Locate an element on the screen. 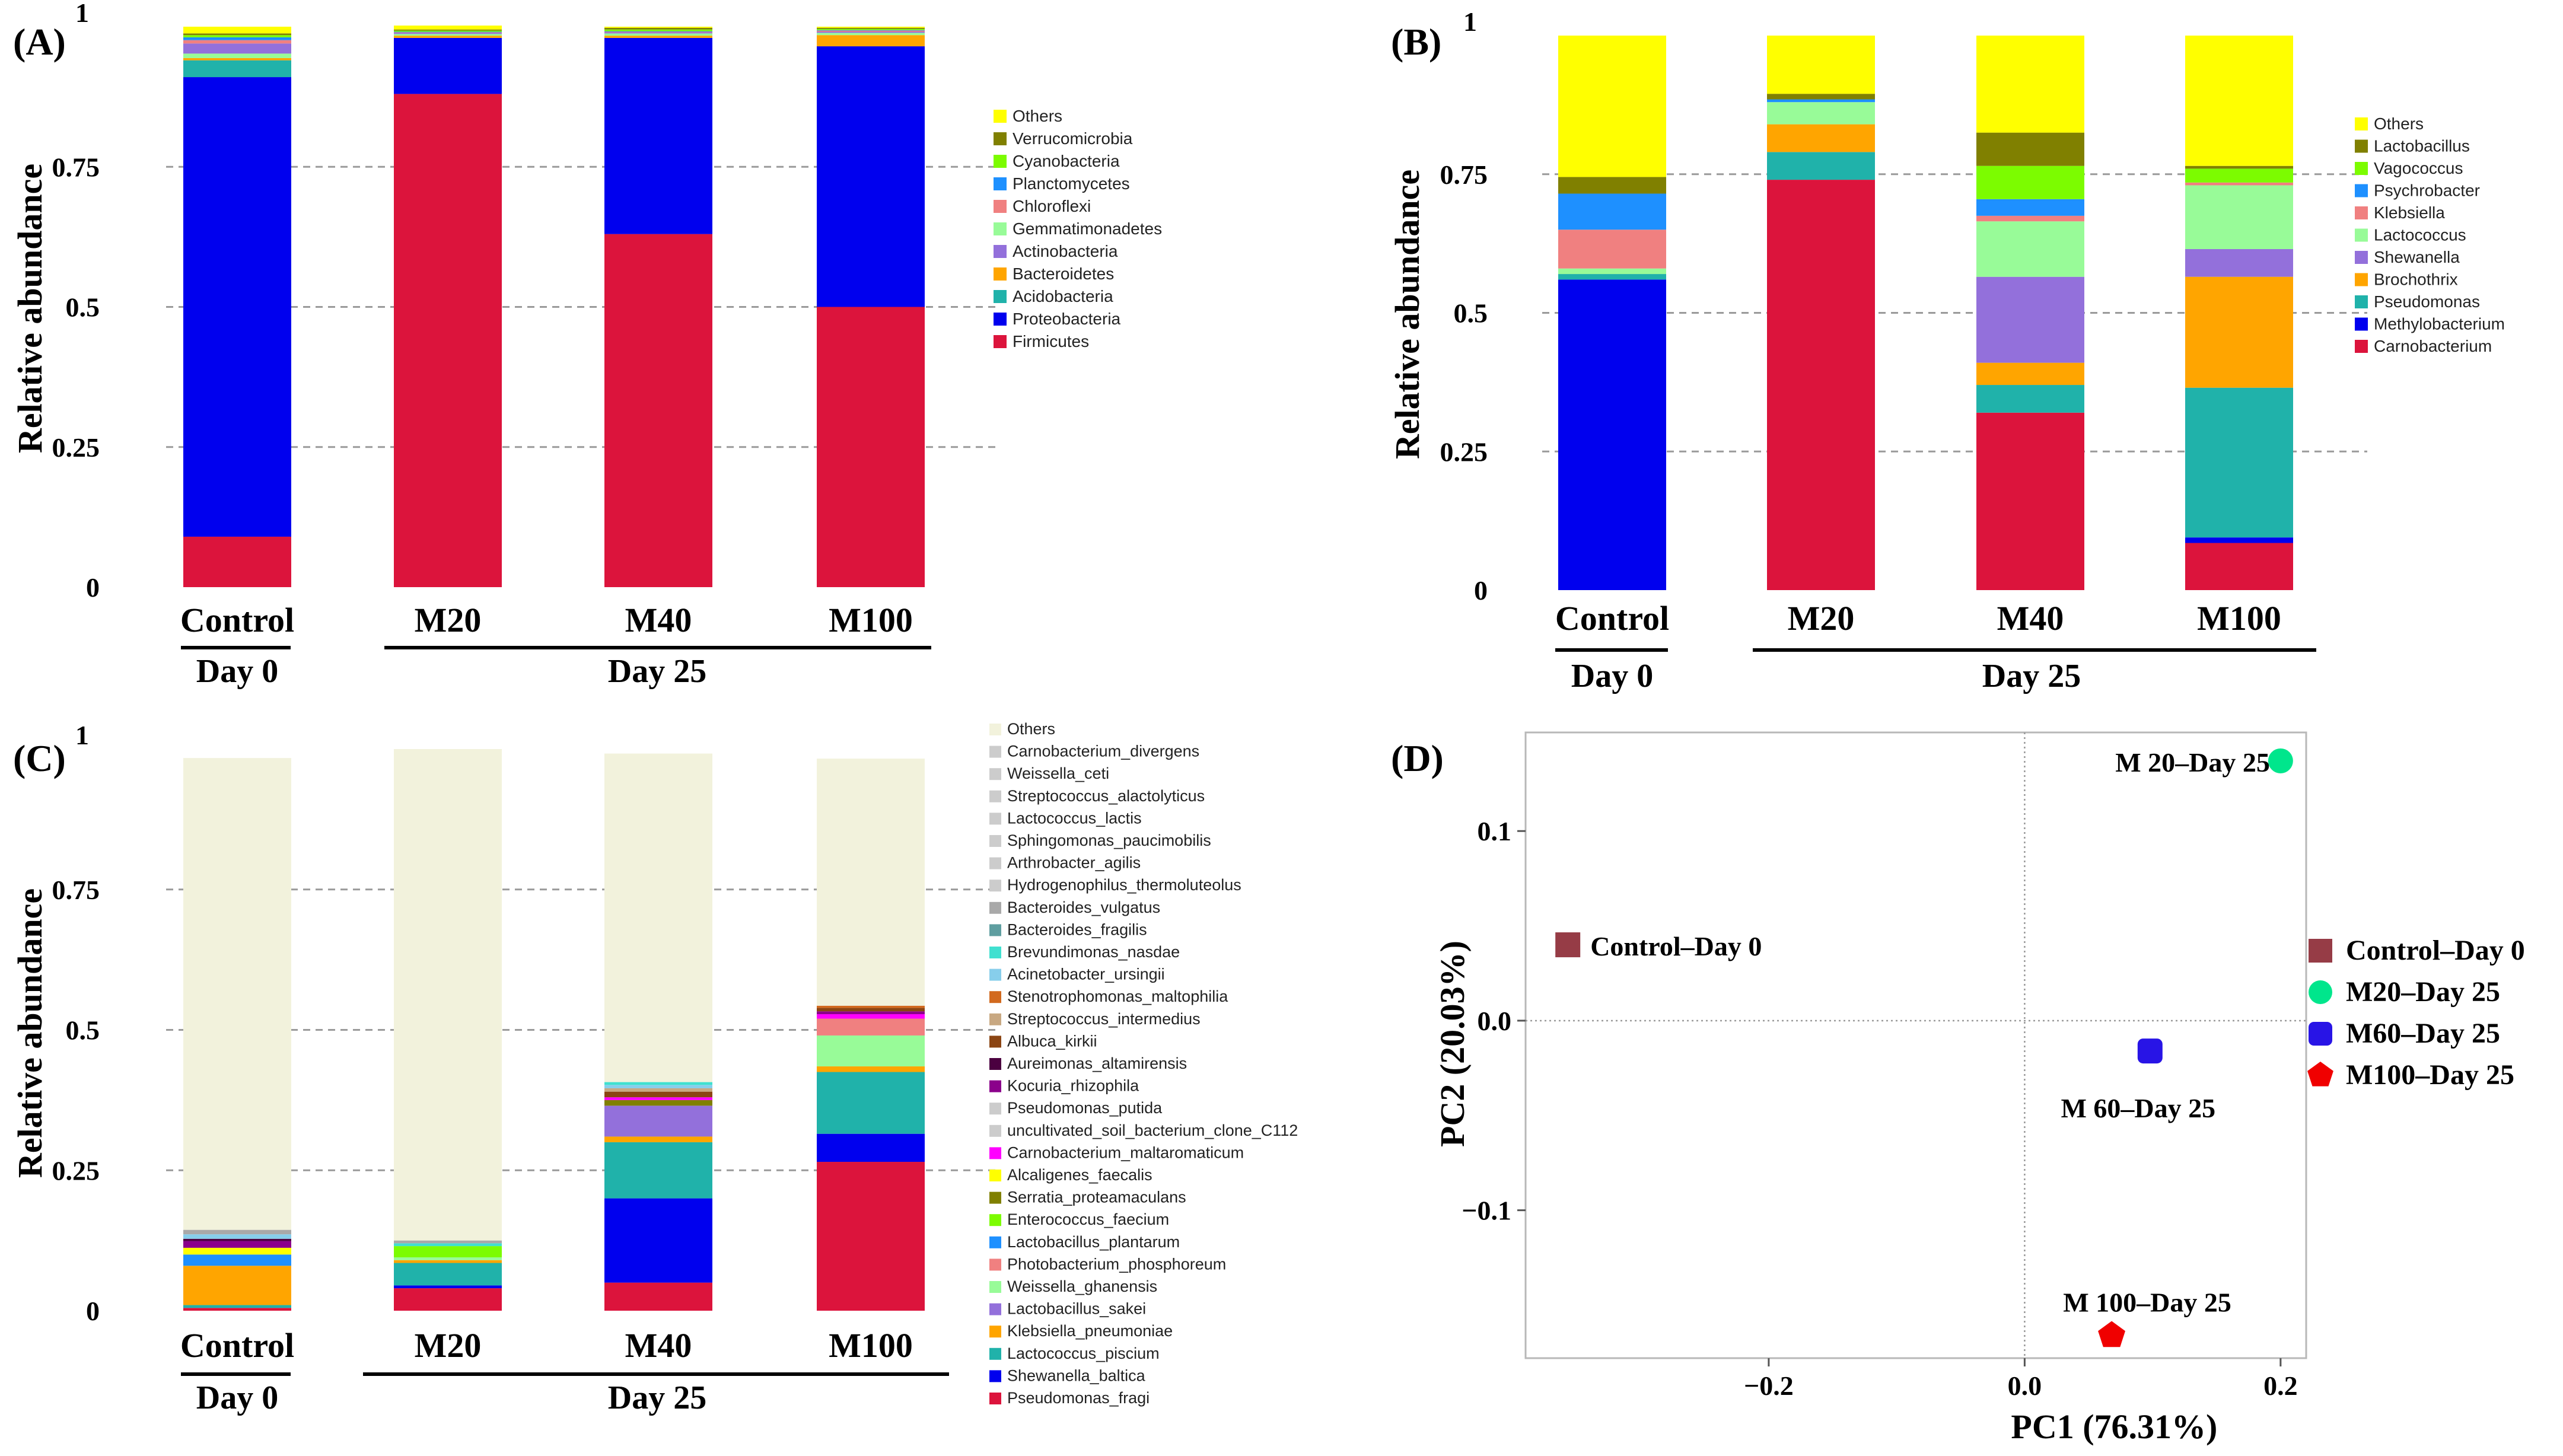 This screenshot has width=2563, height=1456. legend-label: Weissella_ceti is located at coordinates (1058, 773).